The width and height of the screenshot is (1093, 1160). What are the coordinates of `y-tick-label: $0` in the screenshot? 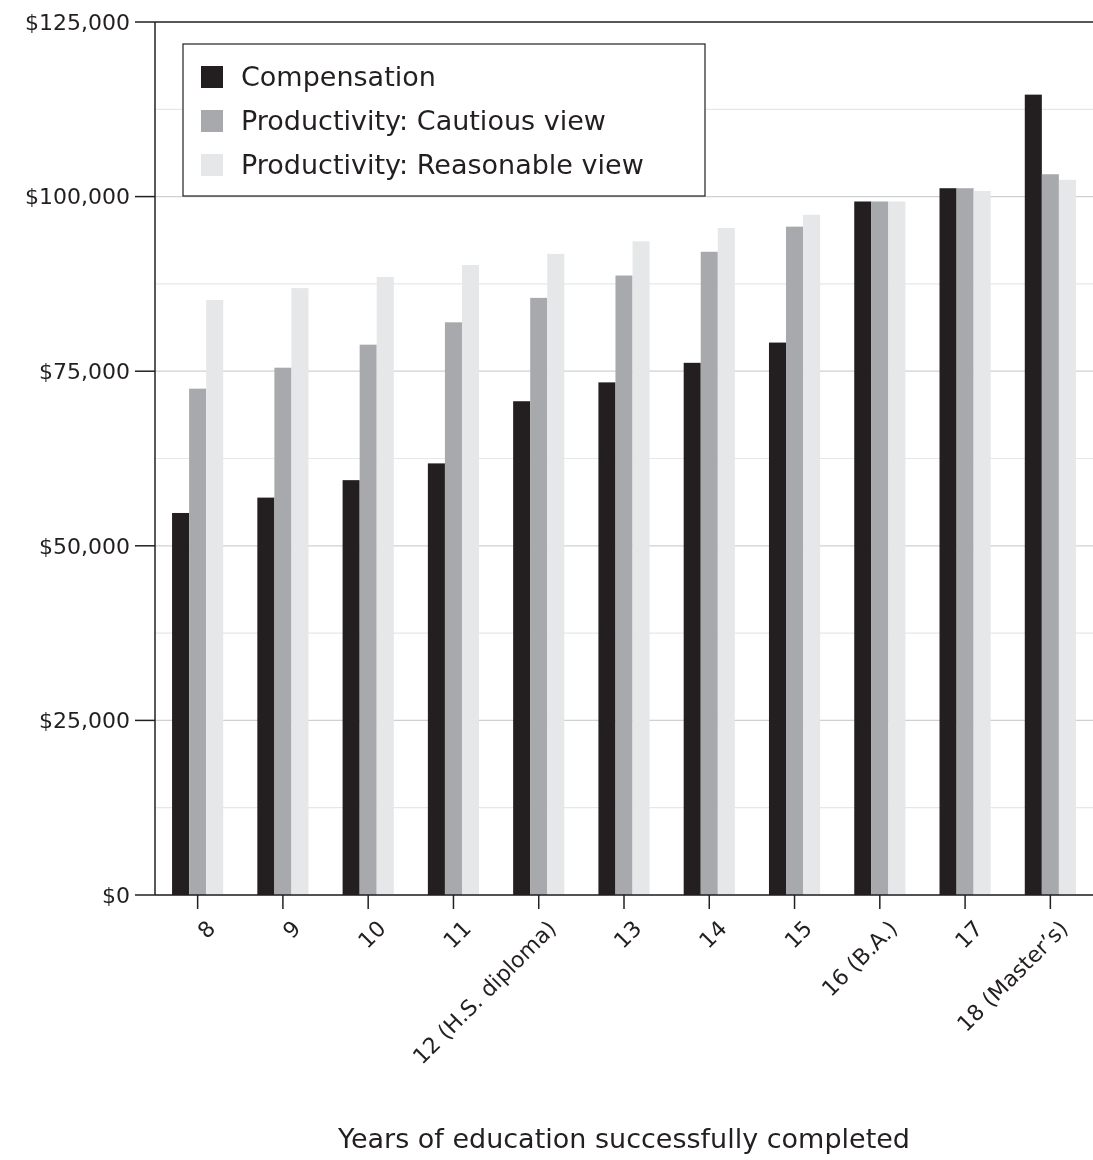 It's located at (116, 895).